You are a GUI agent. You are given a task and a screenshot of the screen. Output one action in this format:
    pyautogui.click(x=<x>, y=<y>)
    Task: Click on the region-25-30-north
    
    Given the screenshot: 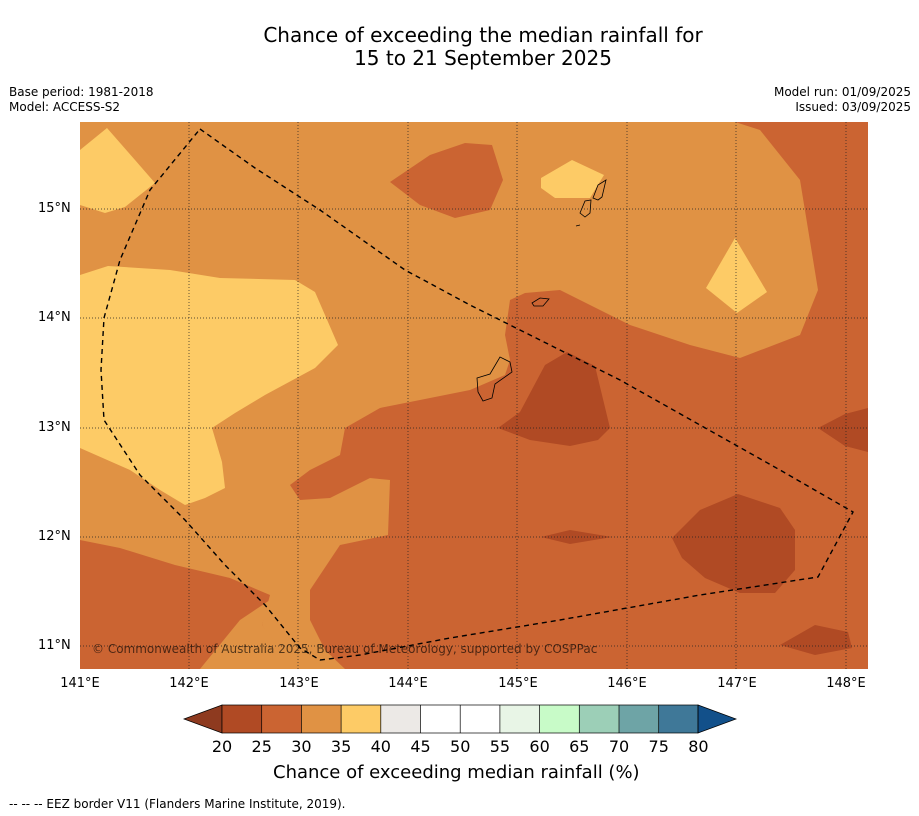 What is the action you would take?
    pyautogui.click(x=446, y=180)
    